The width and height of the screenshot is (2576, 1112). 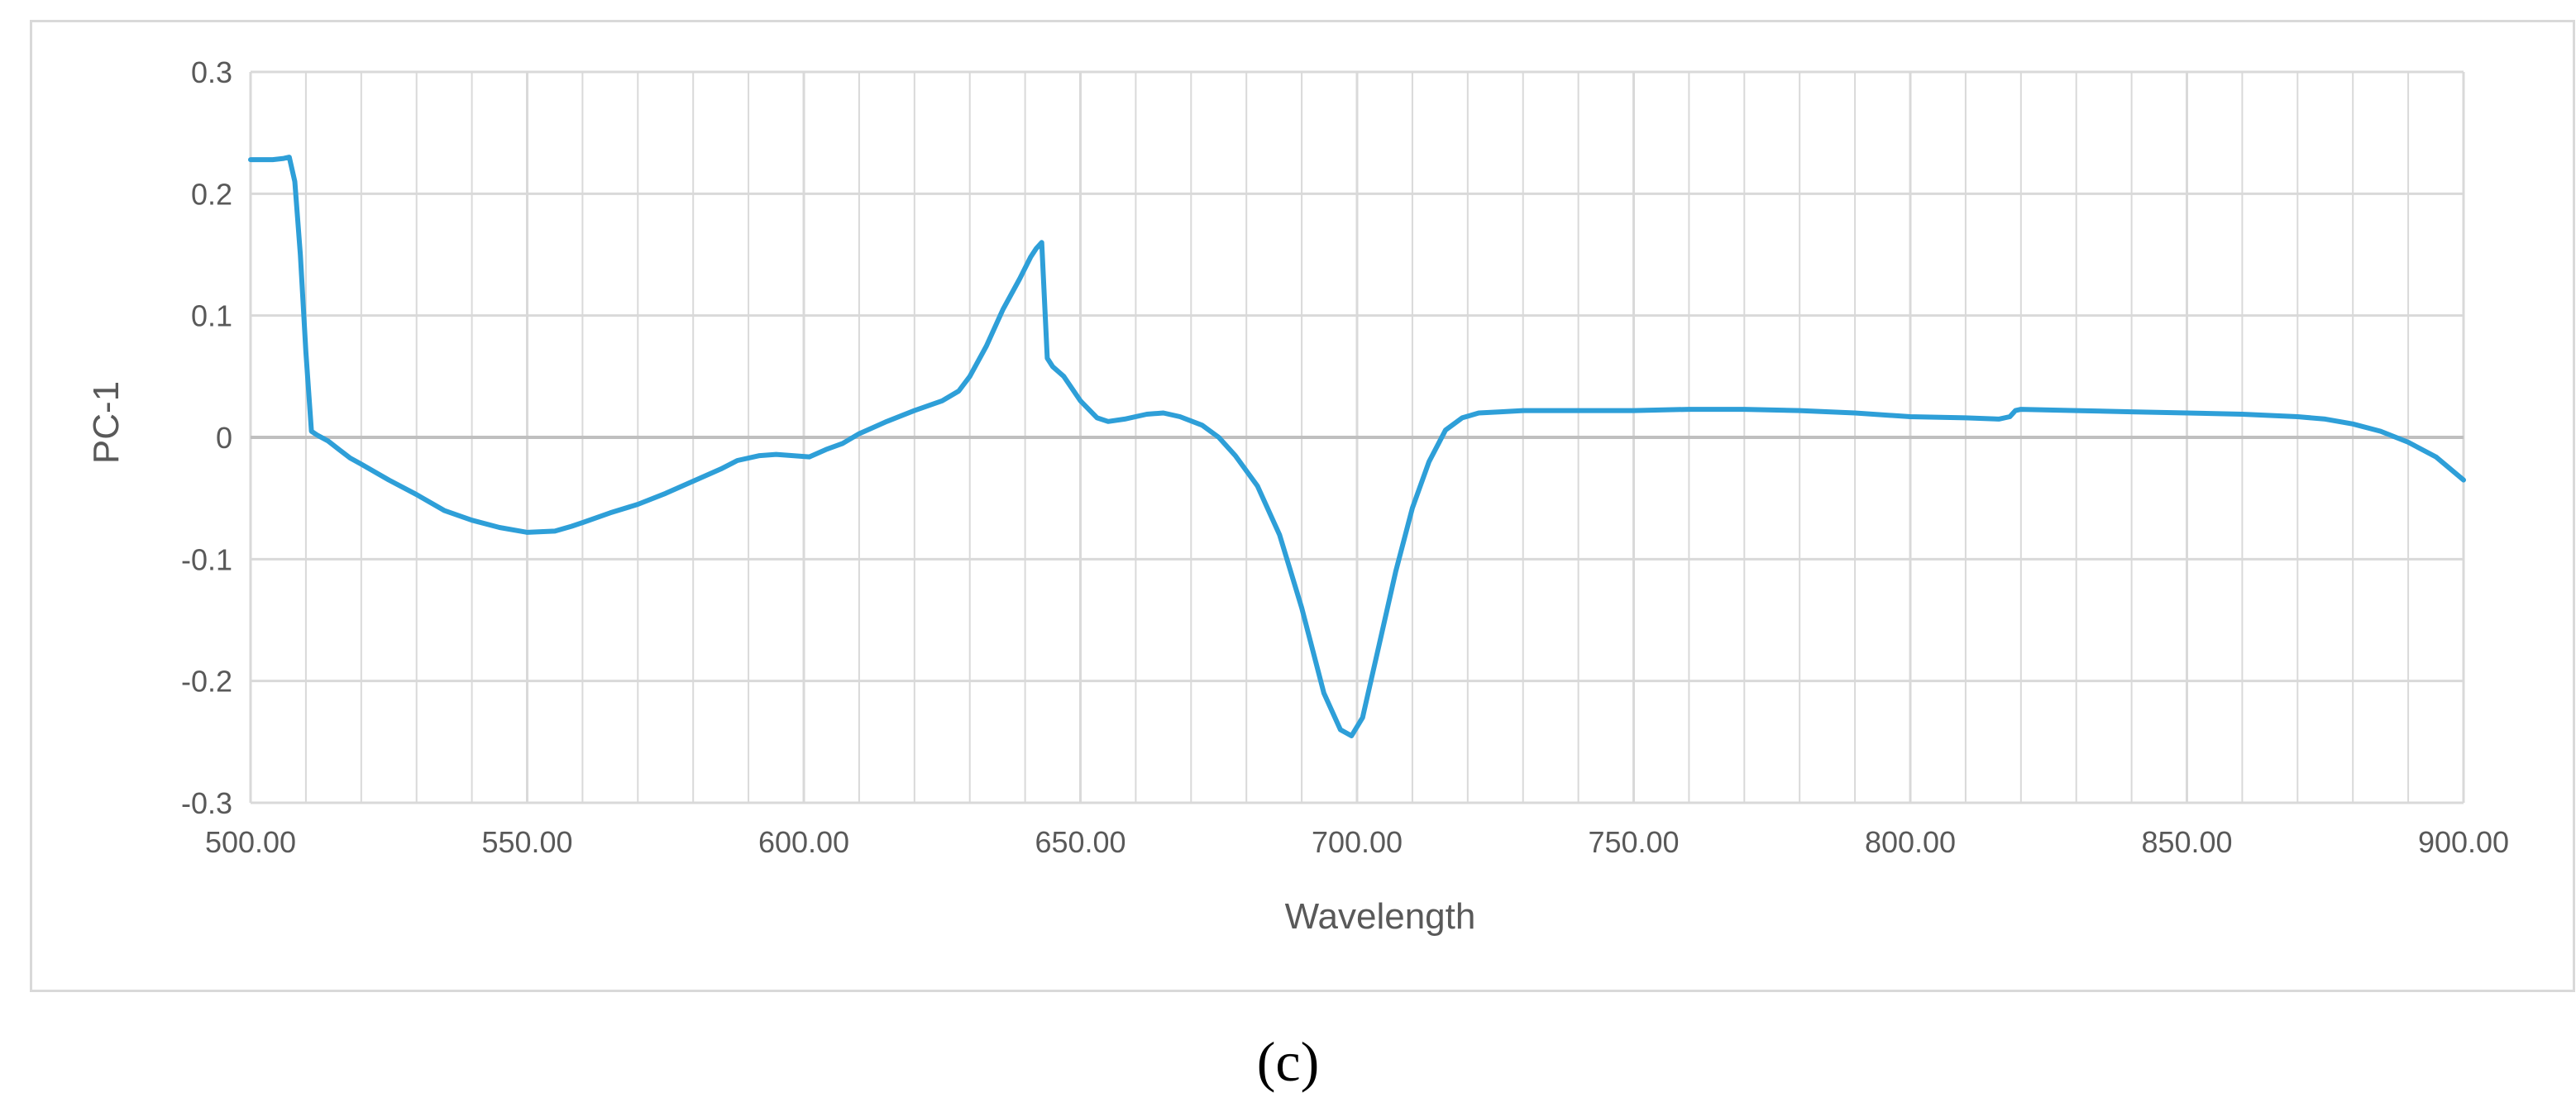 What do you see at coordinates (206, 682) in the screenshot?
I see `y-tick-label: -0.2` at bounding box center [206, 682].